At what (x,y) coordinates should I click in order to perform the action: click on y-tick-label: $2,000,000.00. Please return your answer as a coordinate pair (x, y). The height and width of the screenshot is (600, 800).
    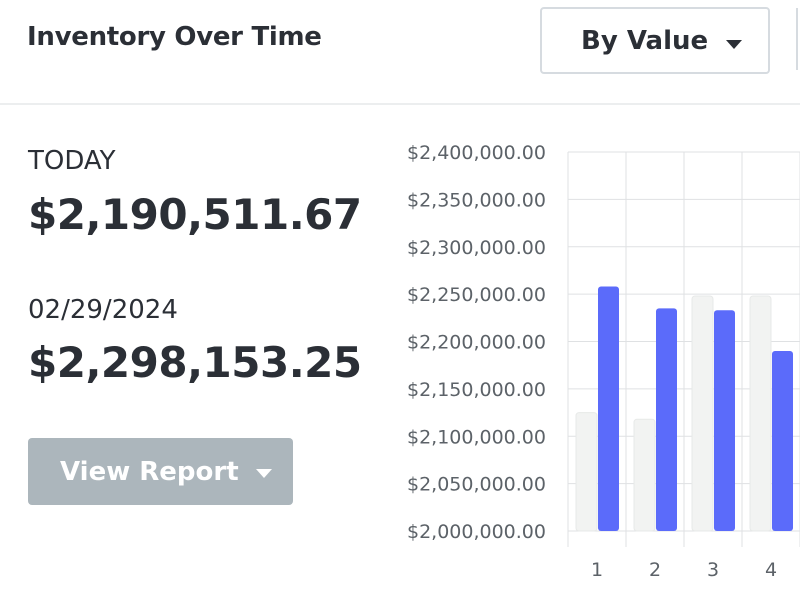
    Looking at the image, I should click on (476, 532).